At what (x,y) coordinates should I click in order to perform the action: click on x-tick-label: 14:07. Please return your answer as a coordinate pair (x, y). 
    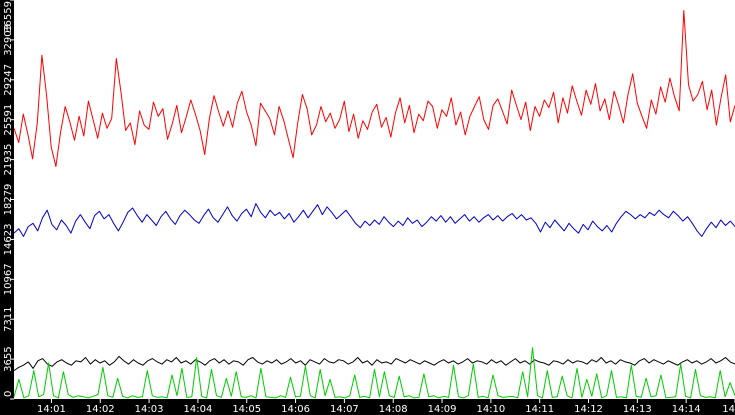
    Looking at the image, I should click on (344, 409).